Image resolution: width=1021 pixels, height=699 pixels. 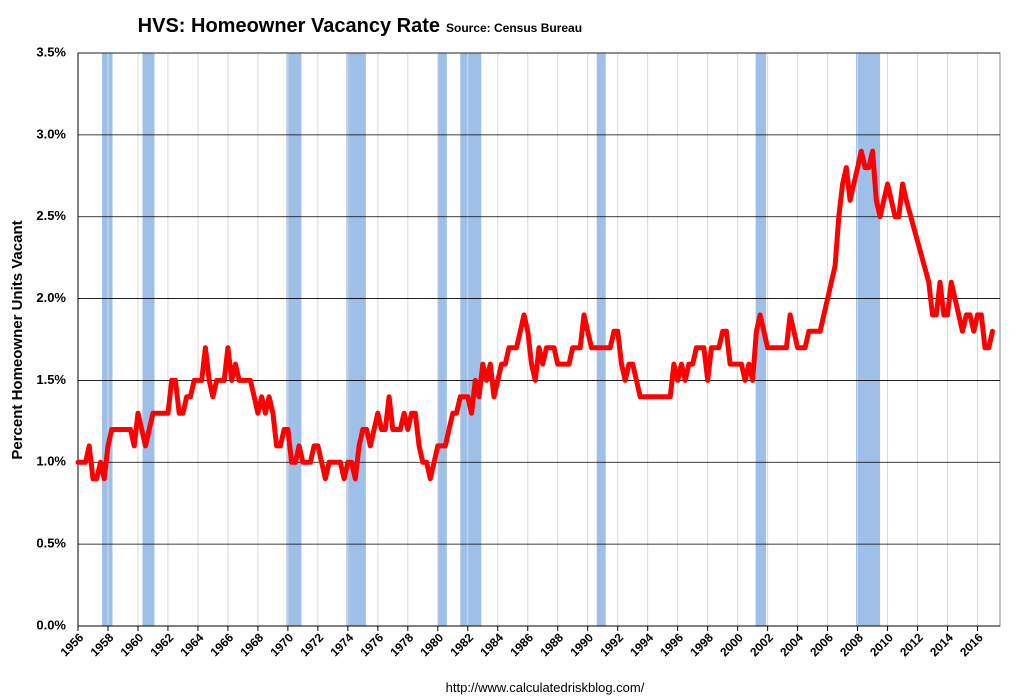 What do you see at coordinates (51, 543) in the screenshot?
I see `y-tick-label: 0.5%` at bounding box center [51, 543].